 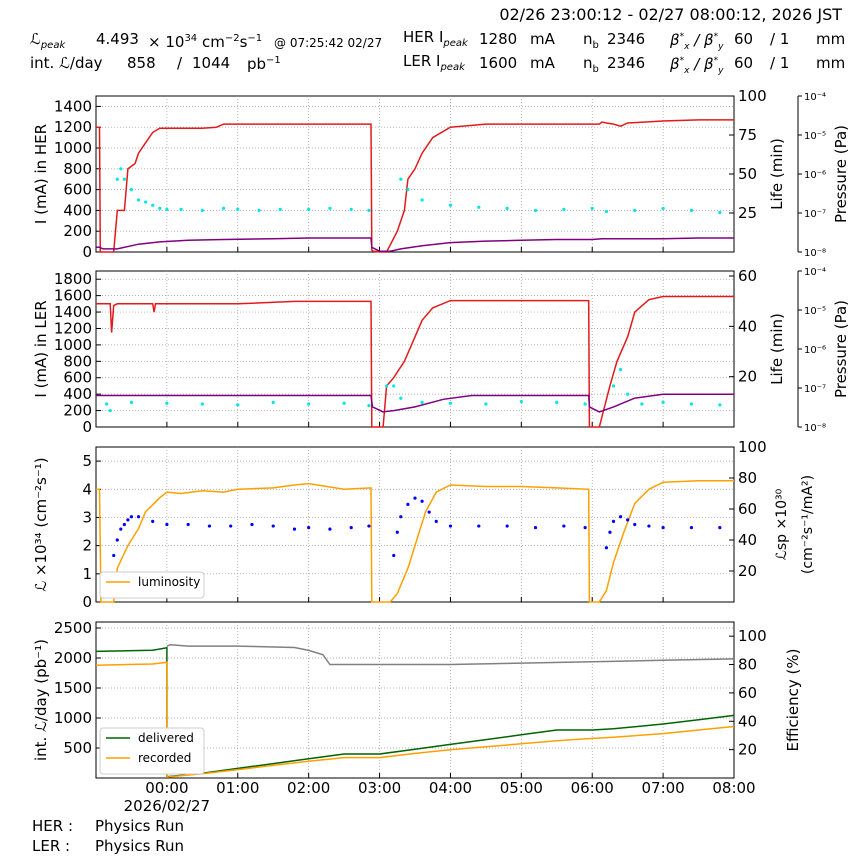 What do you see at coordinates (747, 540) in the screenshot?
I see `lumi-y2tick-label: 40` at bounding box center [747, 540].